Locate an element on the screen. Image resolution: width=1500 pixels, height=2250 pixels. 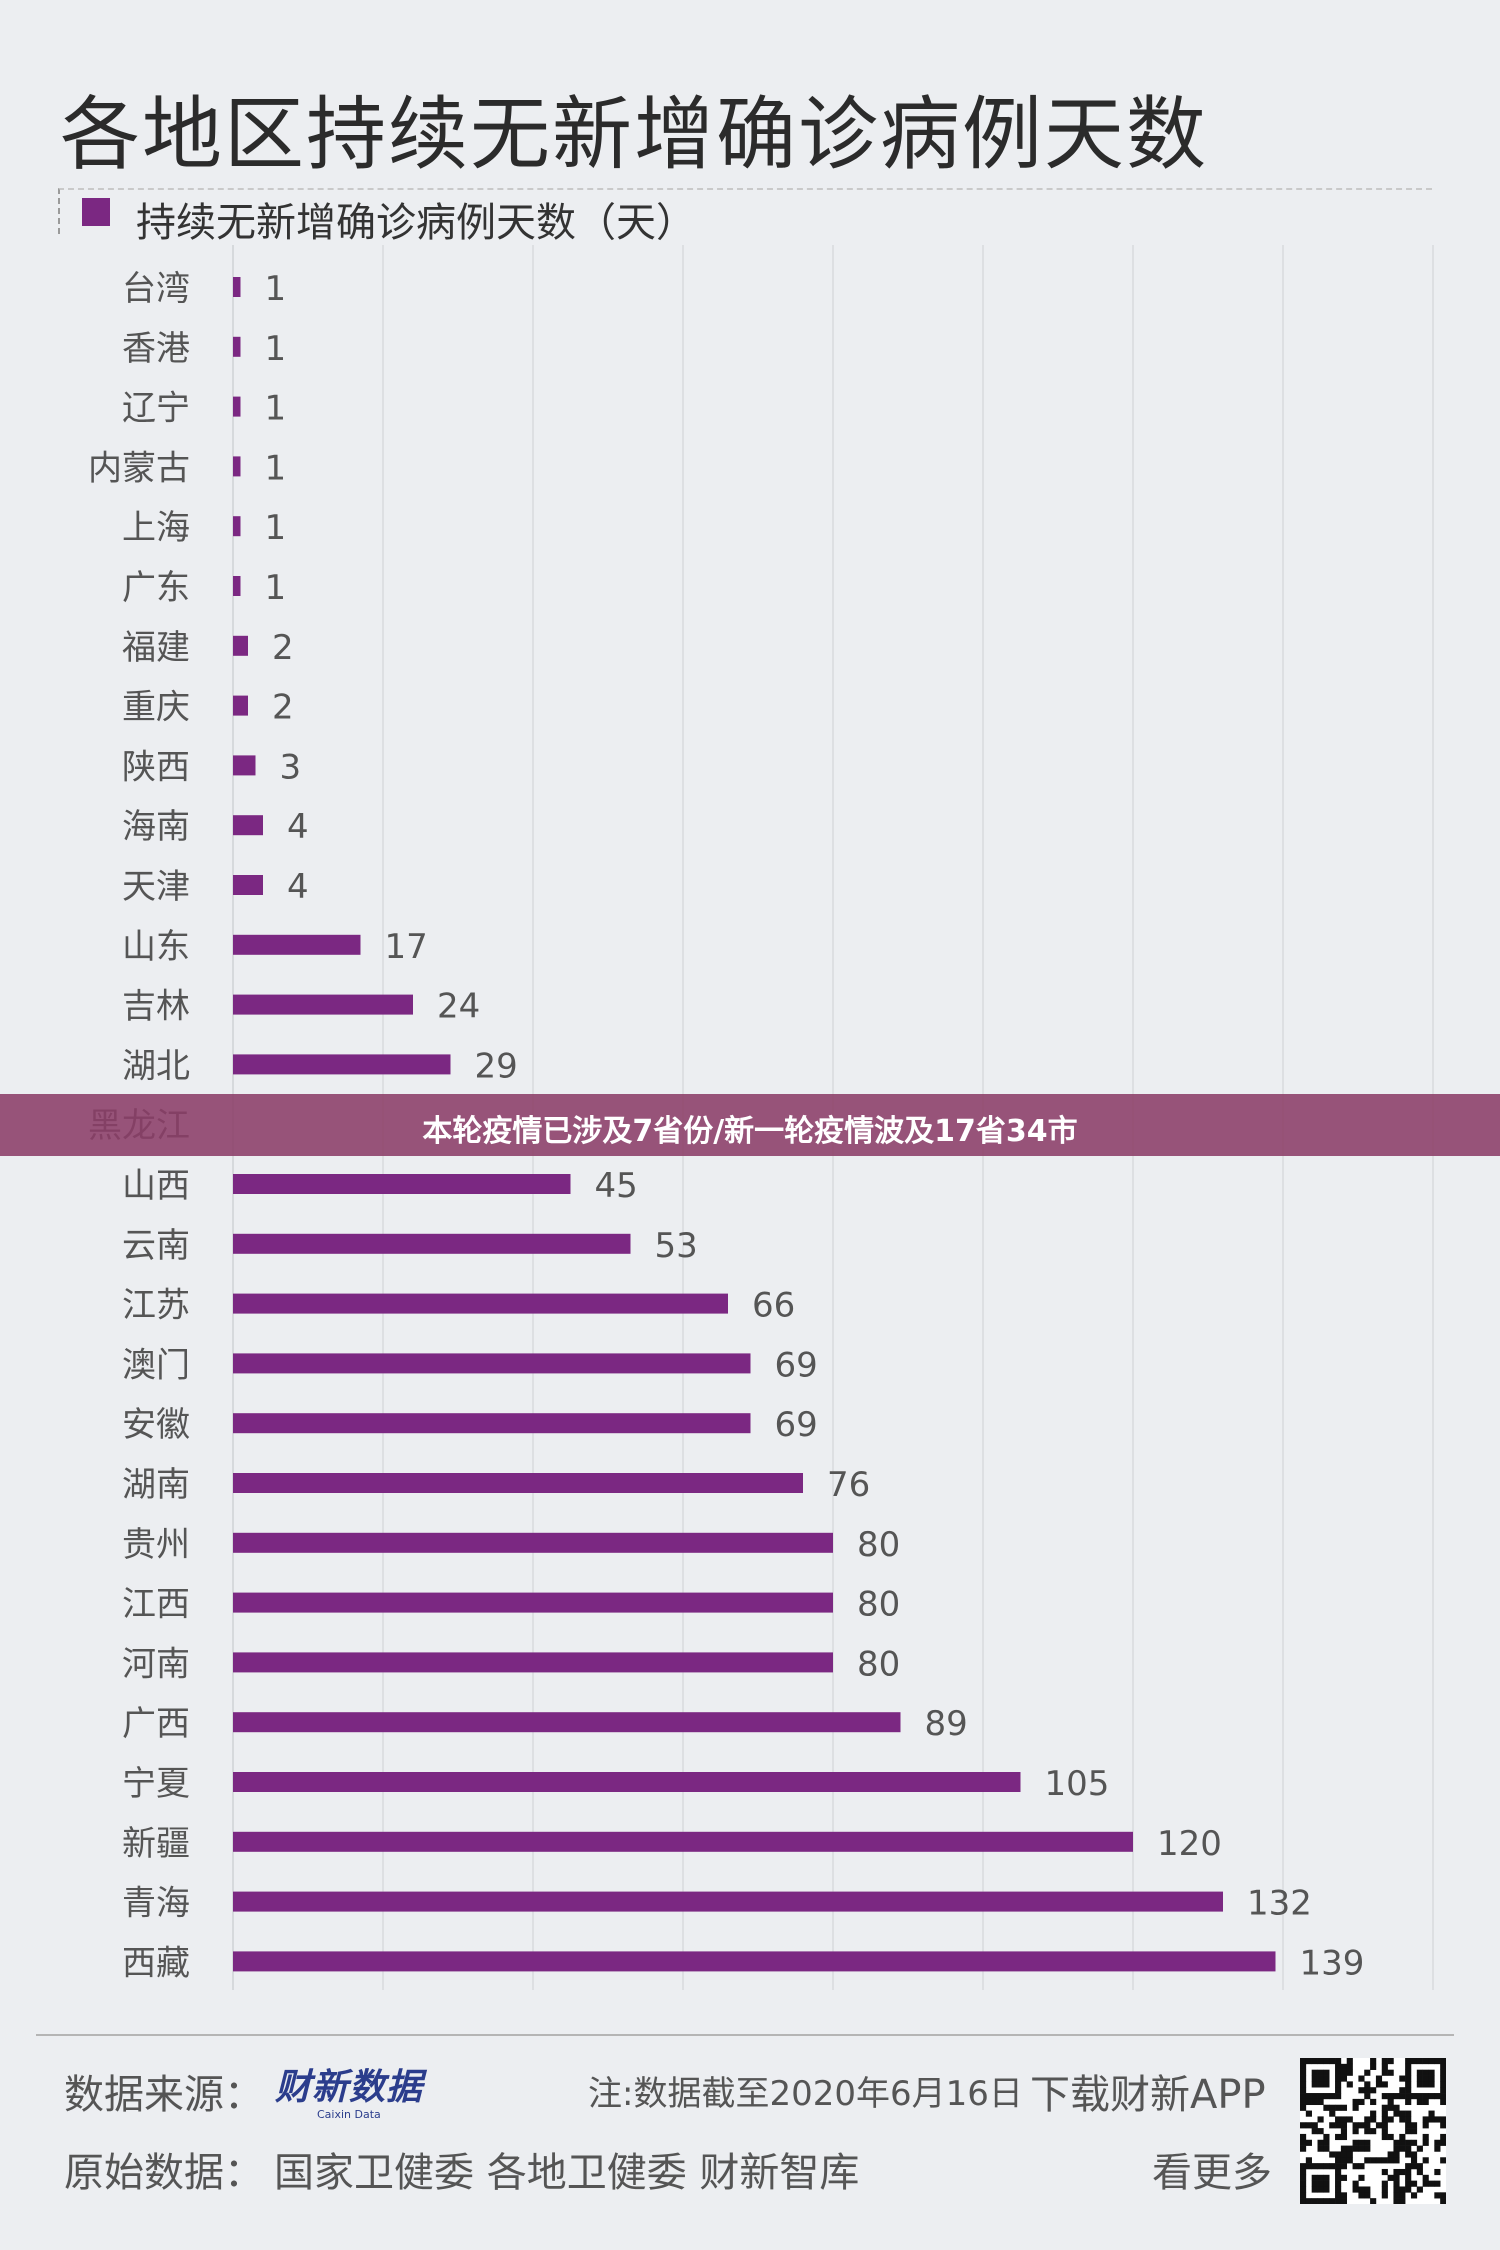
legend-label: 持续无新增确诊病例天数（天） is located at coordinates (416, 223).